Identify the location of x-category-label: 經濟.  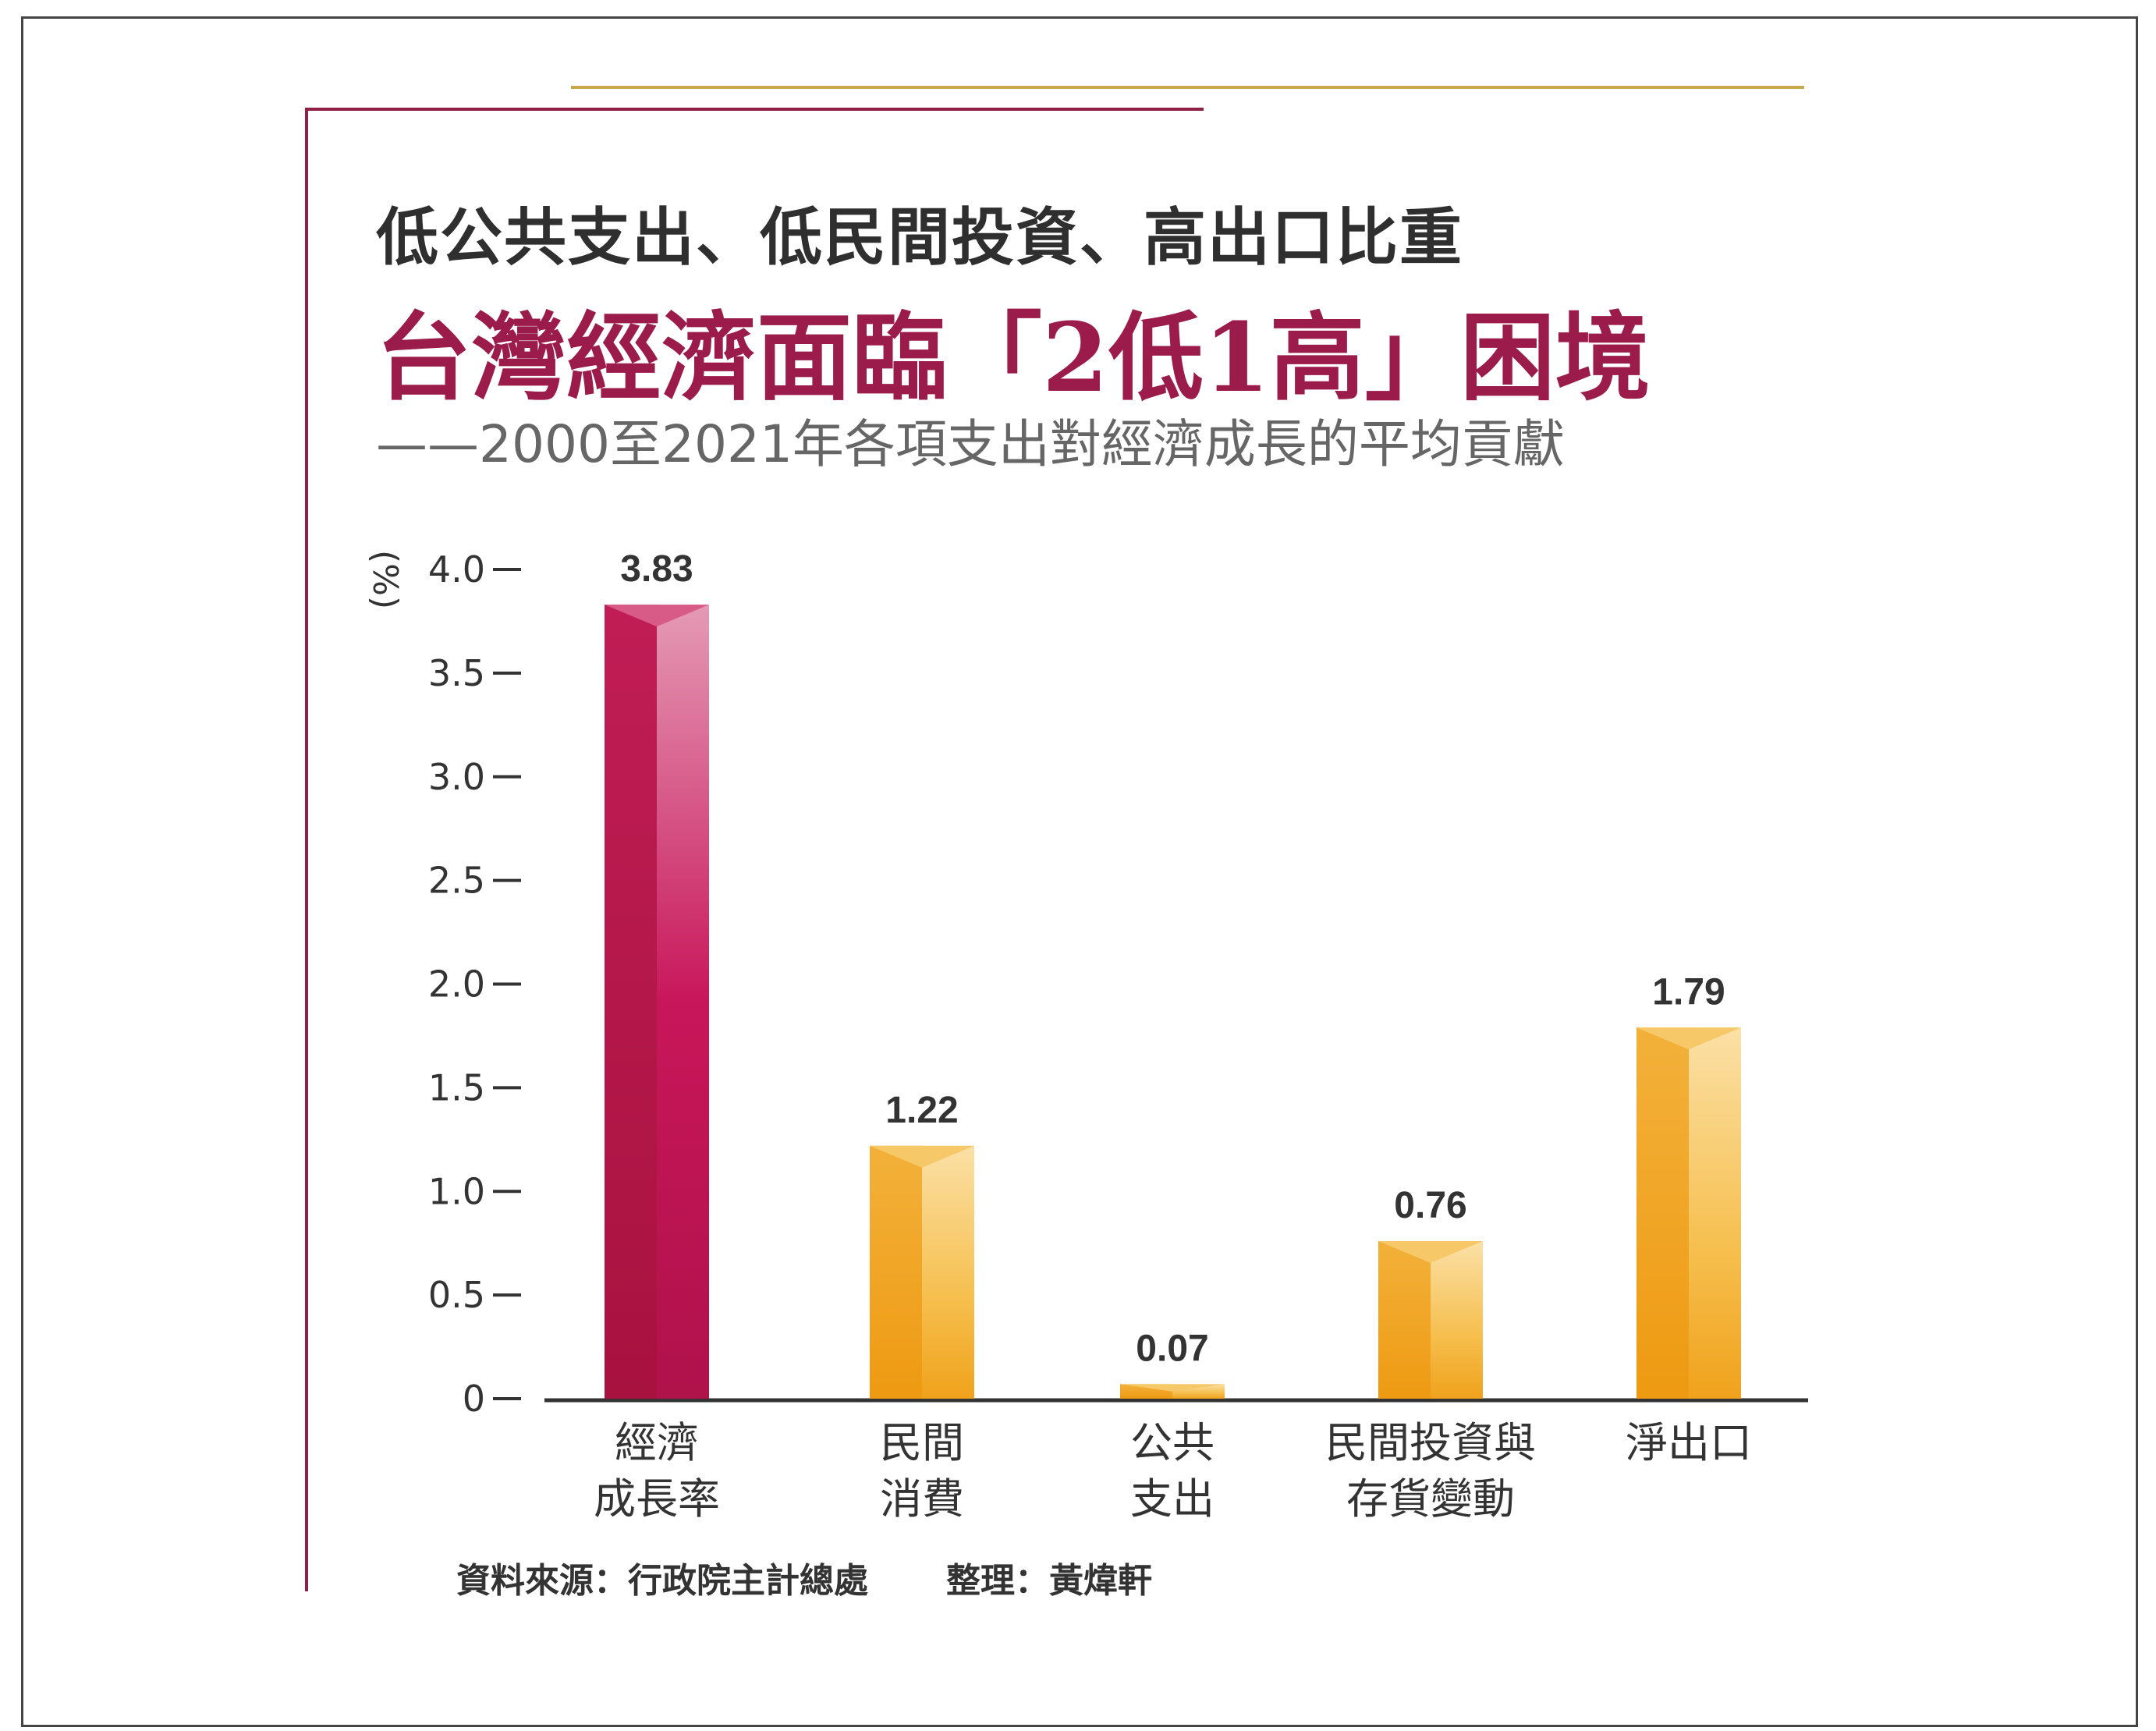
(657, 1442).